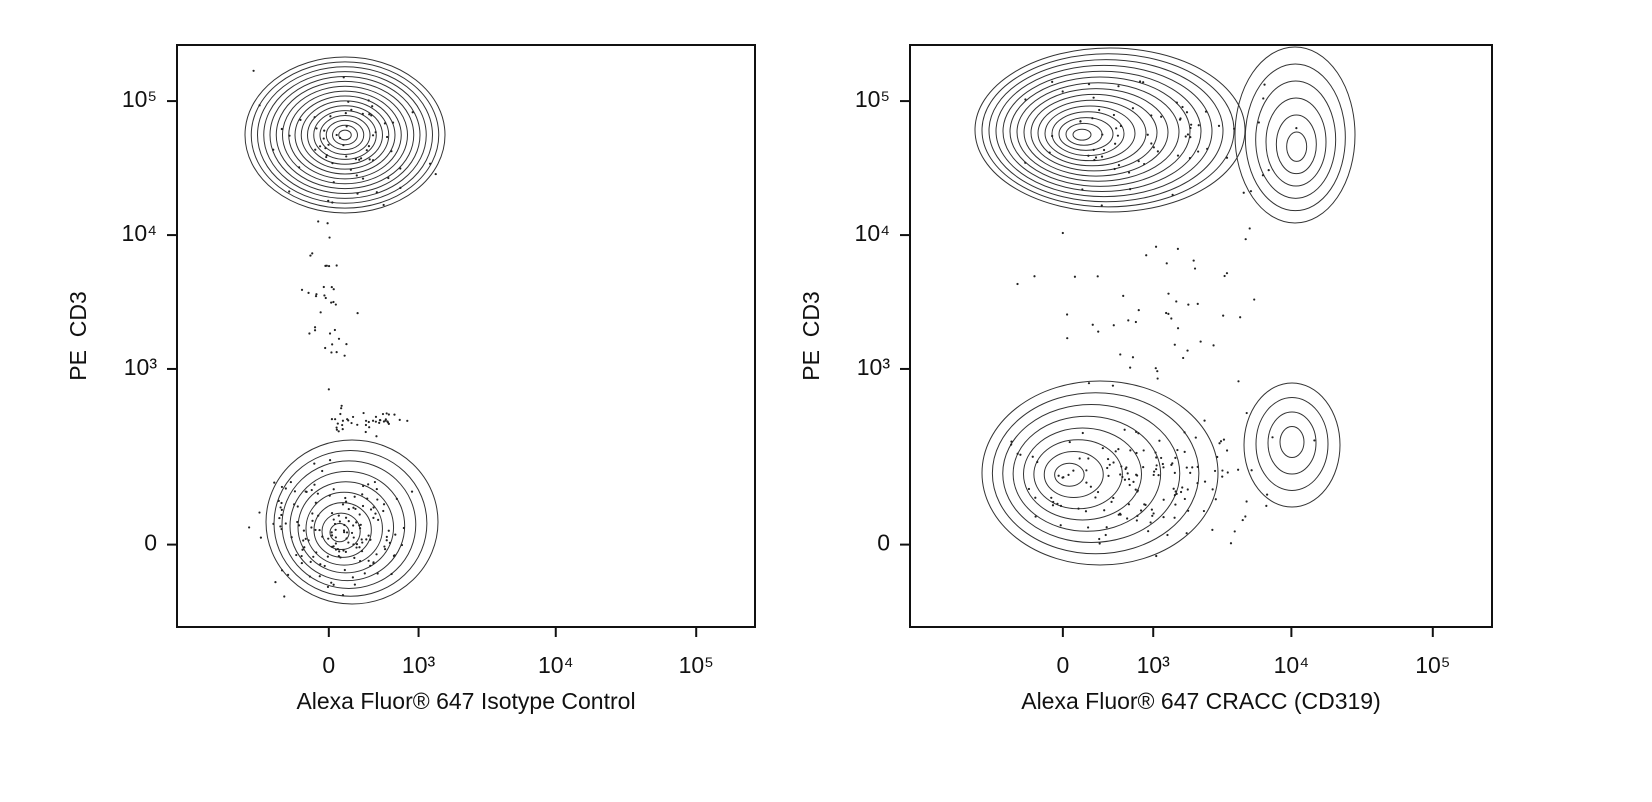 The width and height of the screenshot is (1652, 802). What do you see at coordinates (1291, 665) in the screenshot?
I see `x-tick-label: 10⁴` at bounding box center [1291, 665].